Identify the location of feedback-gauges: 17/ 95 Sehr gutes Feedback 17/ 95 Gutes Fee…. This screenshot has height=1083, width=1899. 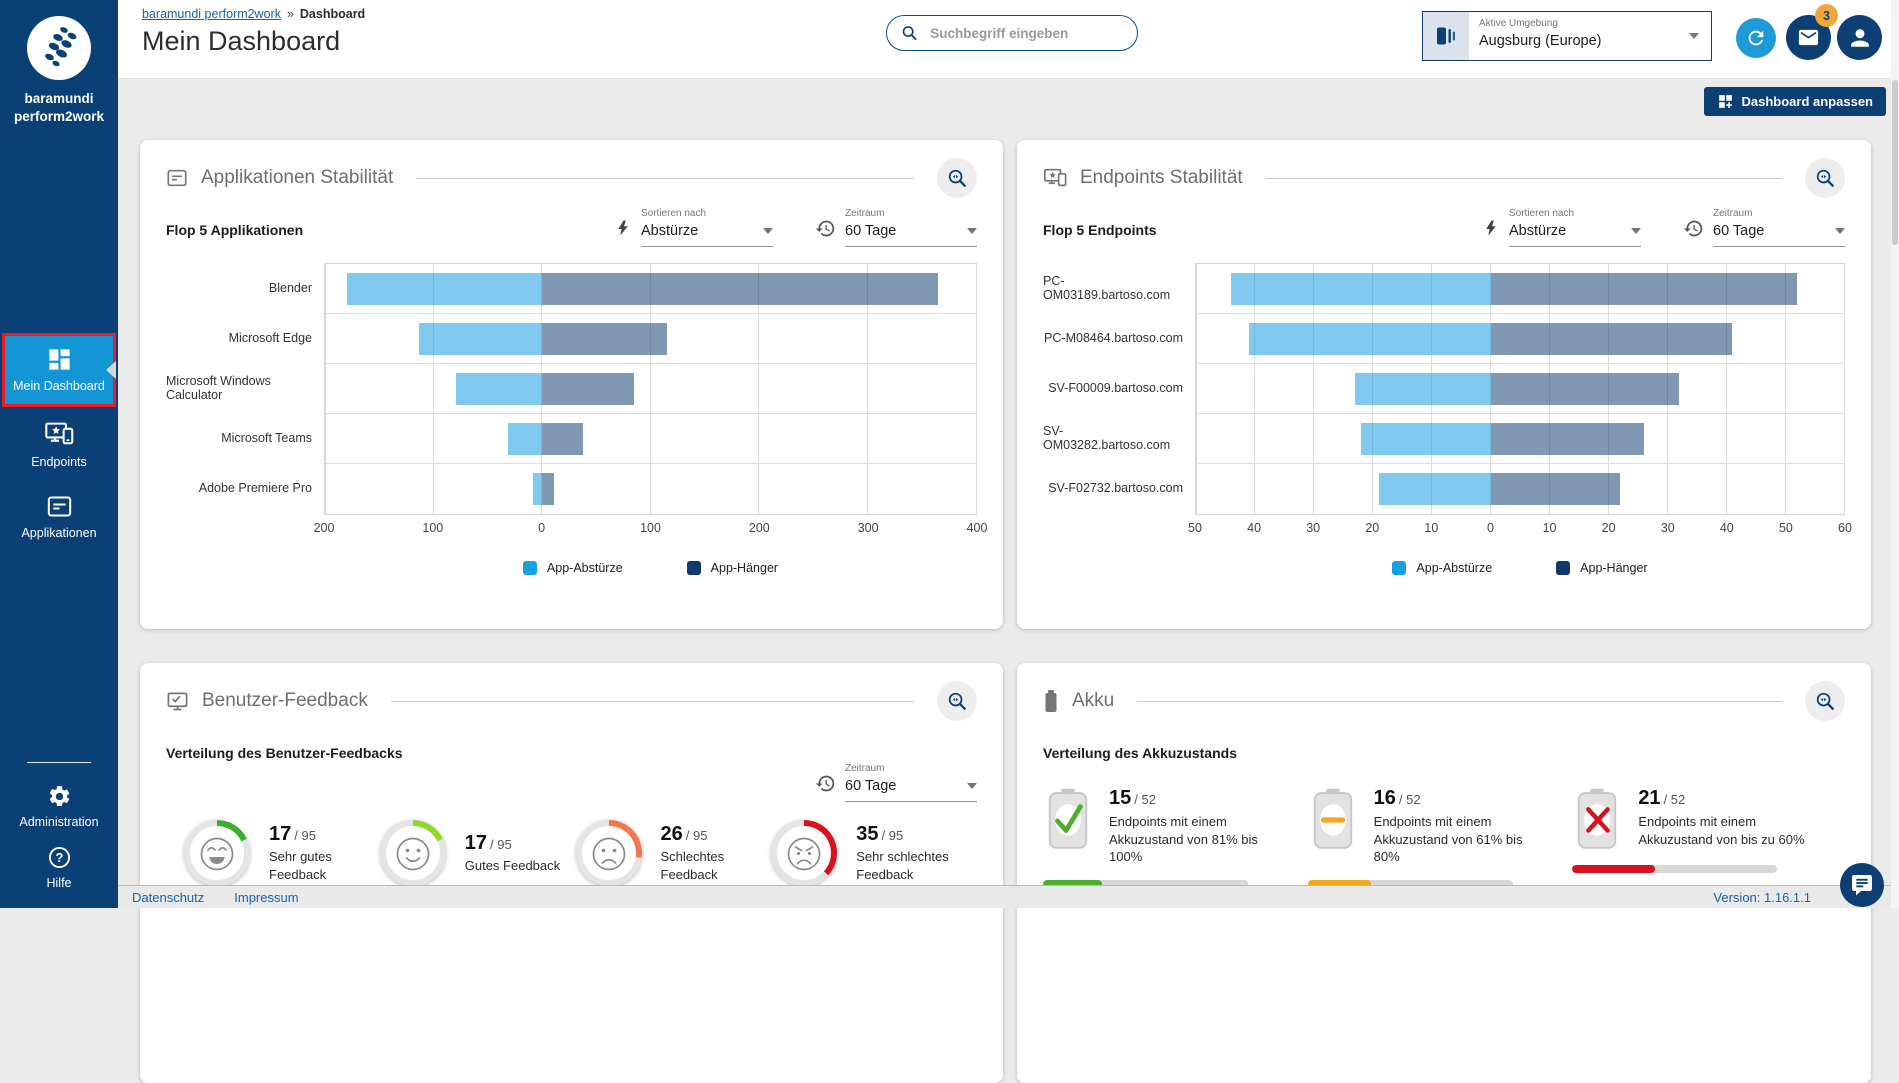
(571, 853).